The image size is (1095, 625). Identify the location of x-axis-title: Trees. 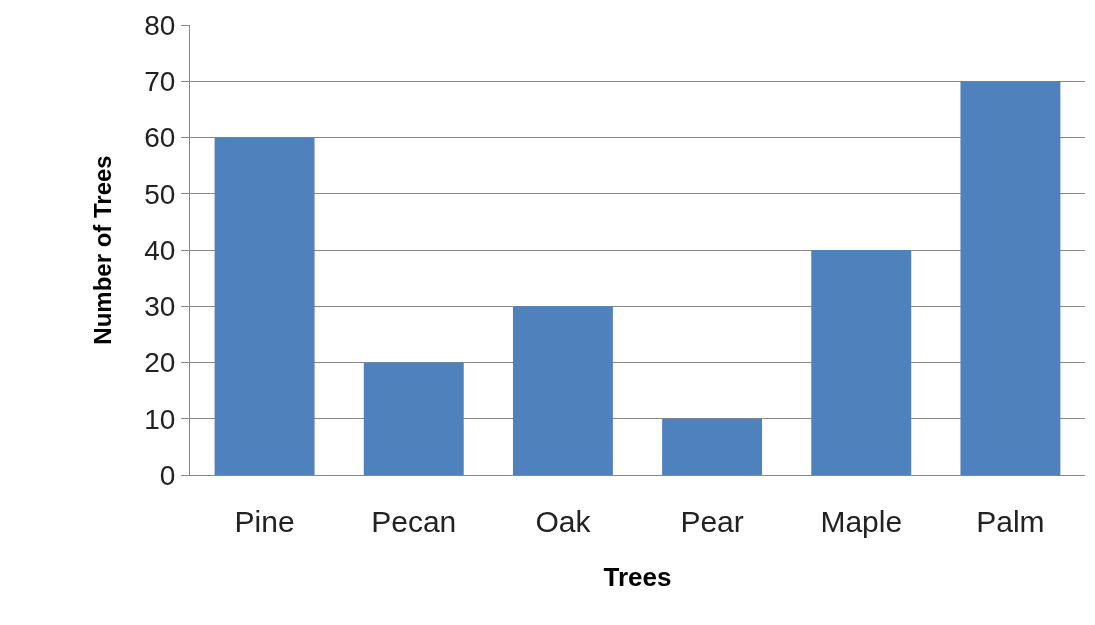
(637, 576).